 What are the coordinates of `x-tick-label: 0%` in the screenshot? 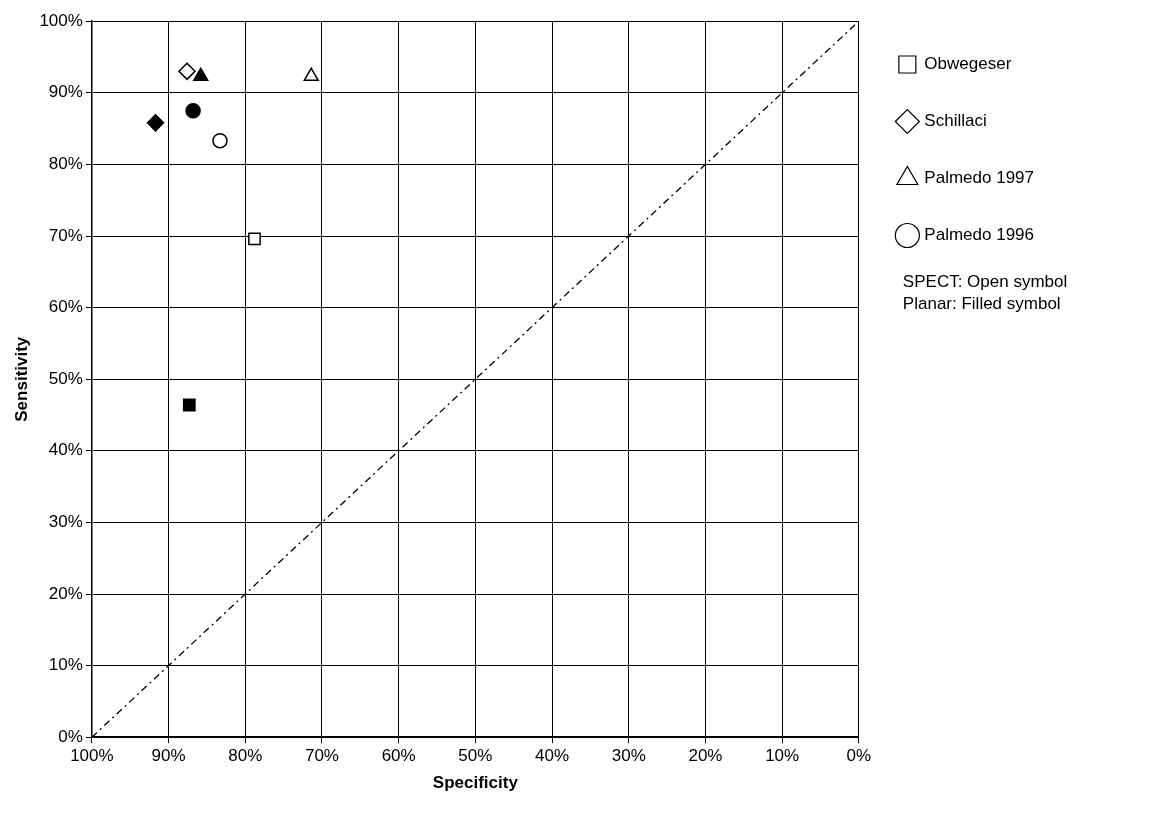 It's located at (859, 756).